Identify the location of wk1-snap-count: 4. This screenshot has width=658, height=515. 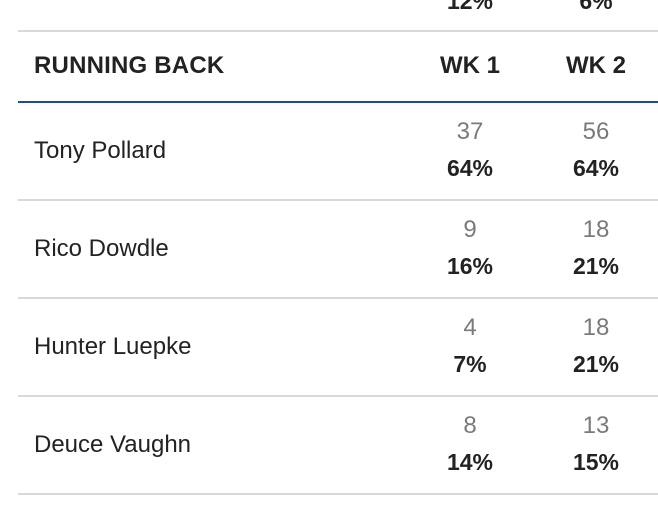
(470, 327).